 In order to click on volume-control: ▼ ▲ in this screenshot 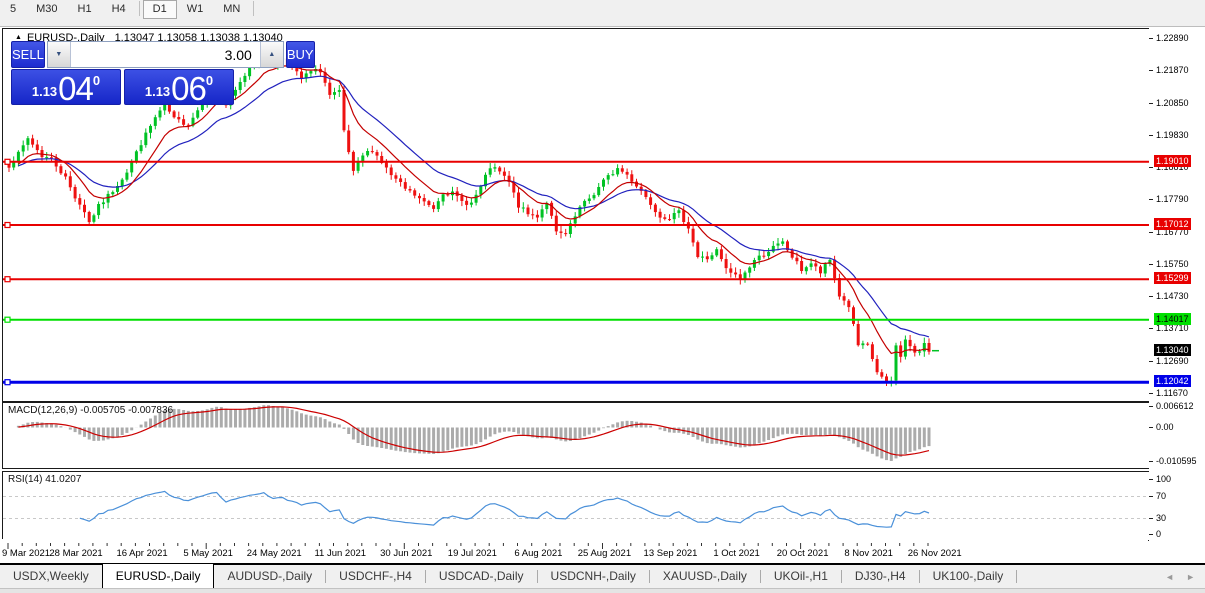, I will do `click(165, 54)`.